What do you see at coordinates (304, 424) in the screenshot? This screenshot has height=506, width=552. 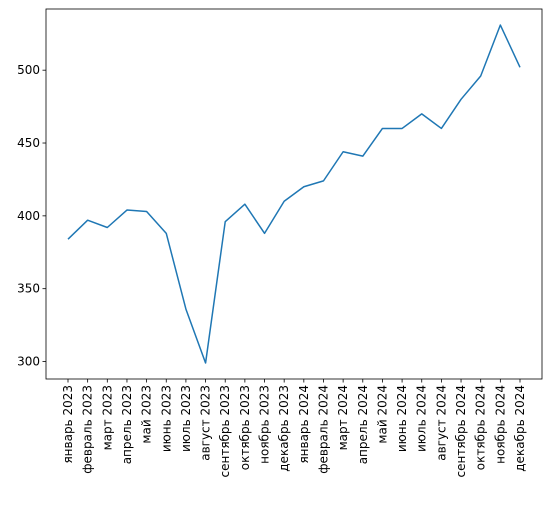 I see `x-tick-label: январь 2024` at bounding box center [304, 424].